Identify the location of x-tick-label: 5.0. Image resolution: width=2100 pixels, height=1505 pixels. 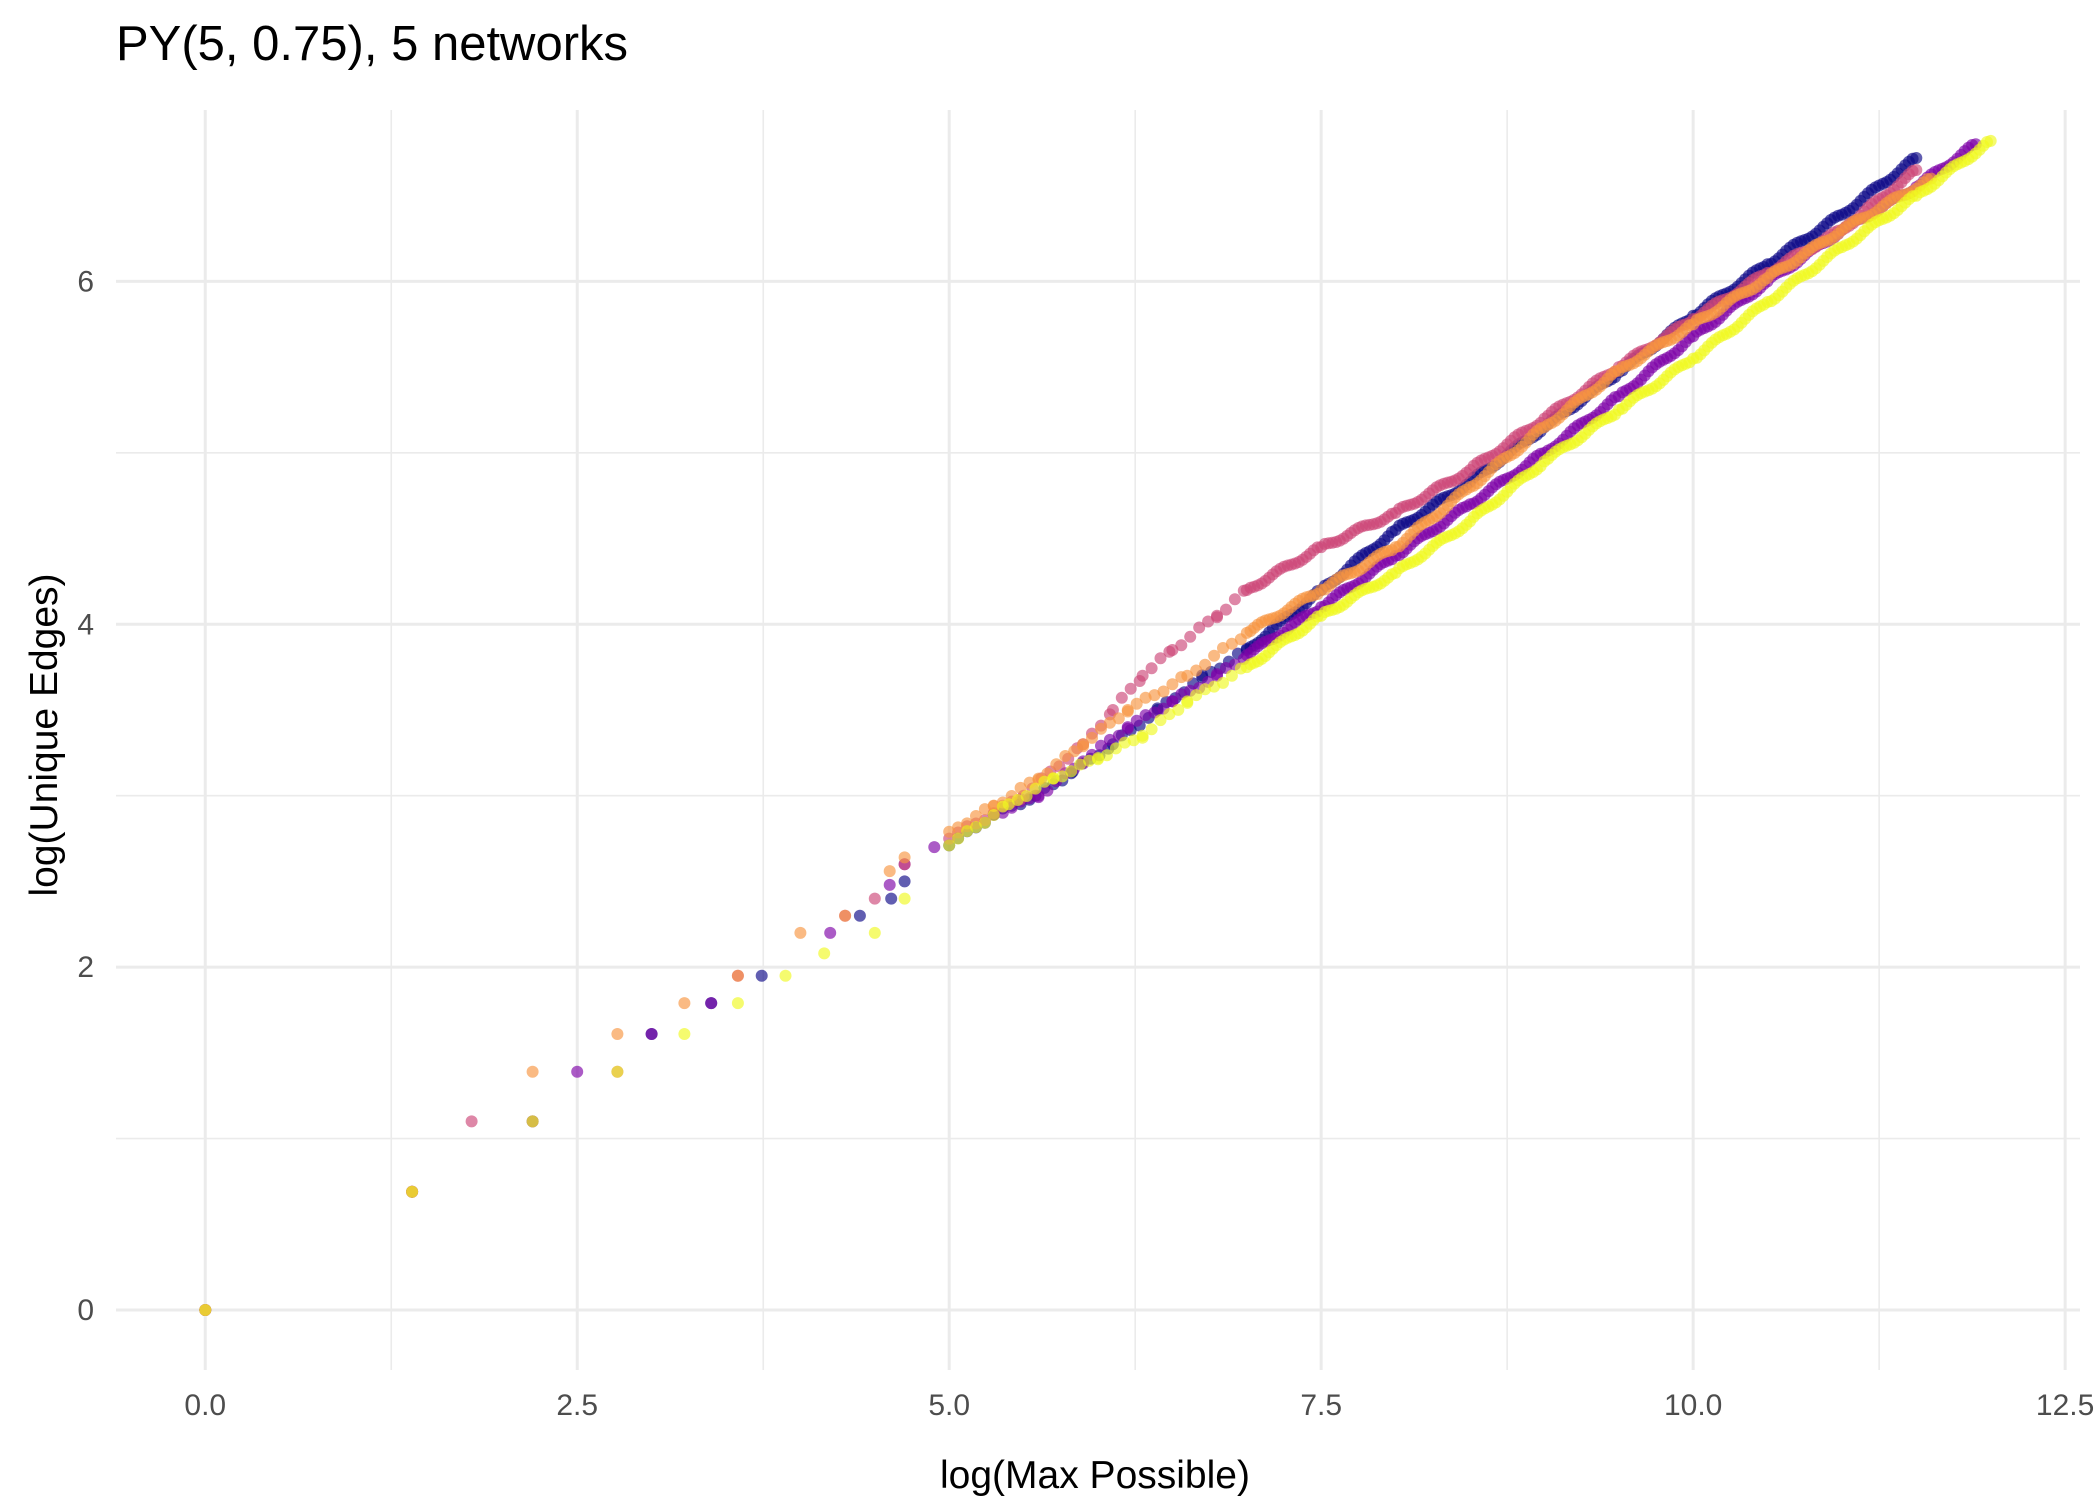
(949, 1405).